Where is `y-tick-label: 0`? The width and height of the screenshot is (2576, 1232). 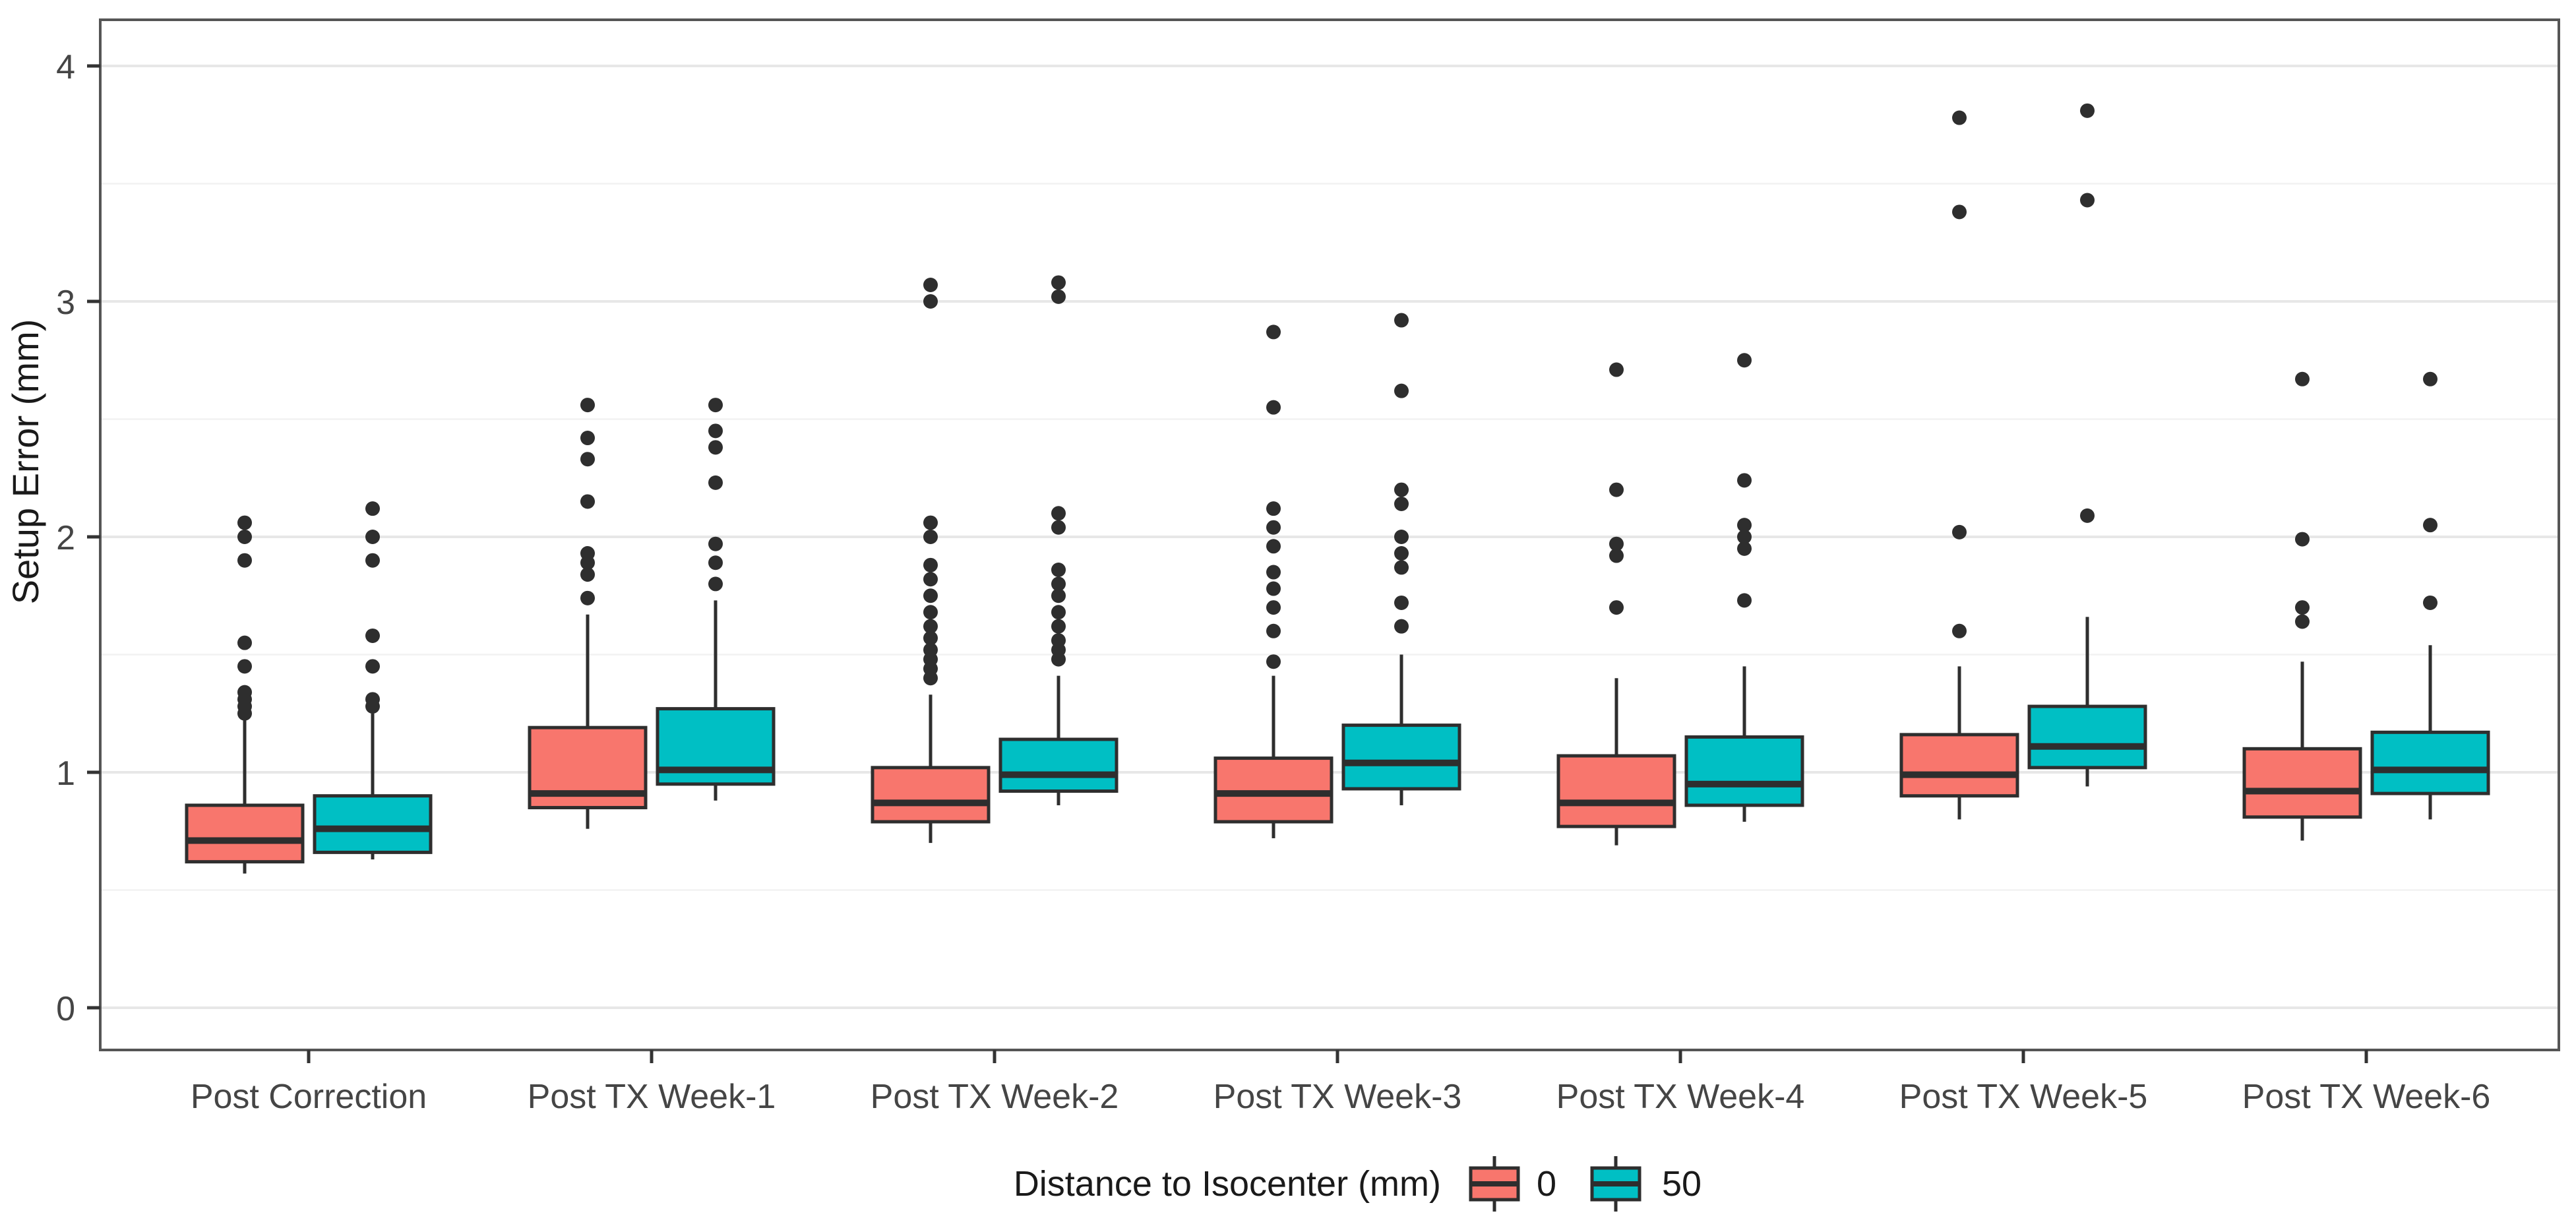 y-tick-label: 0 is located at coordinates (65, 1009).